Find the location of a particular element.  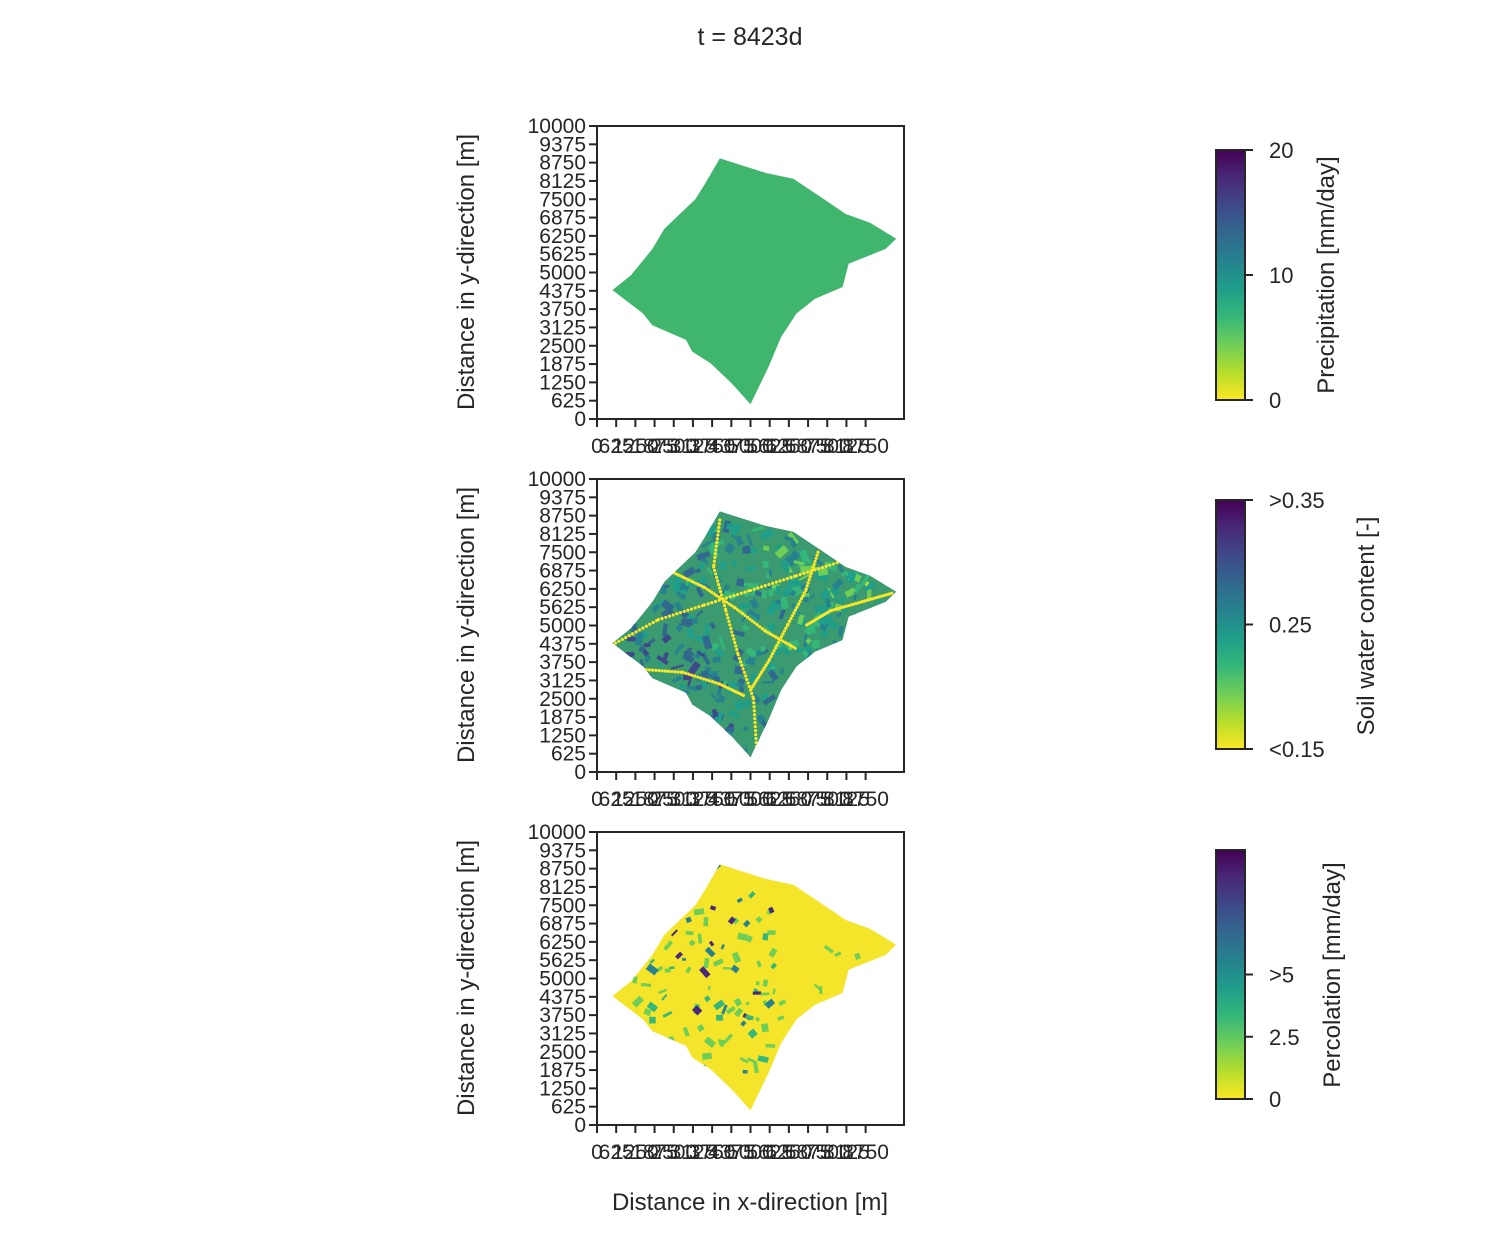

x-tick-label: 6250 is located at coordinates (789, 1152).